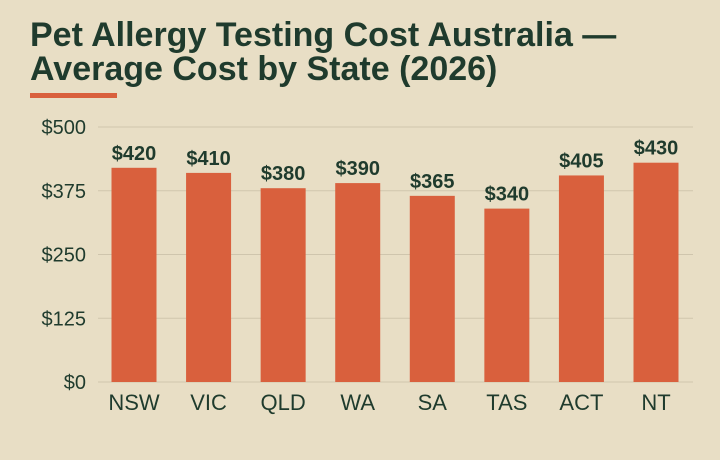 This screenshot has width=720, height=460. What do you see at coordinates (64, 128) in the screenshot?
I see `y-tick-label: $500` at bounding box center [64, 128].